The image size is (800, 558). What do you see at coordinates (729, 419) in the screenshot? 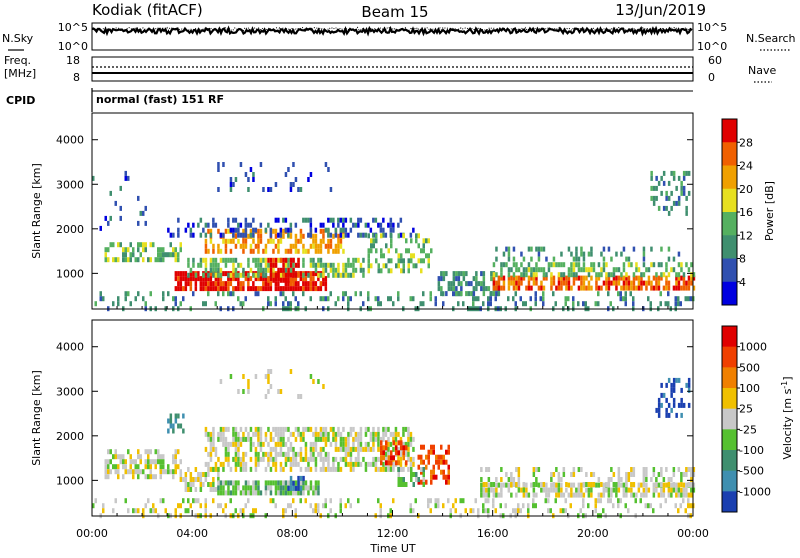
I see `colorbar-frame` at bounding box center [729, 419].